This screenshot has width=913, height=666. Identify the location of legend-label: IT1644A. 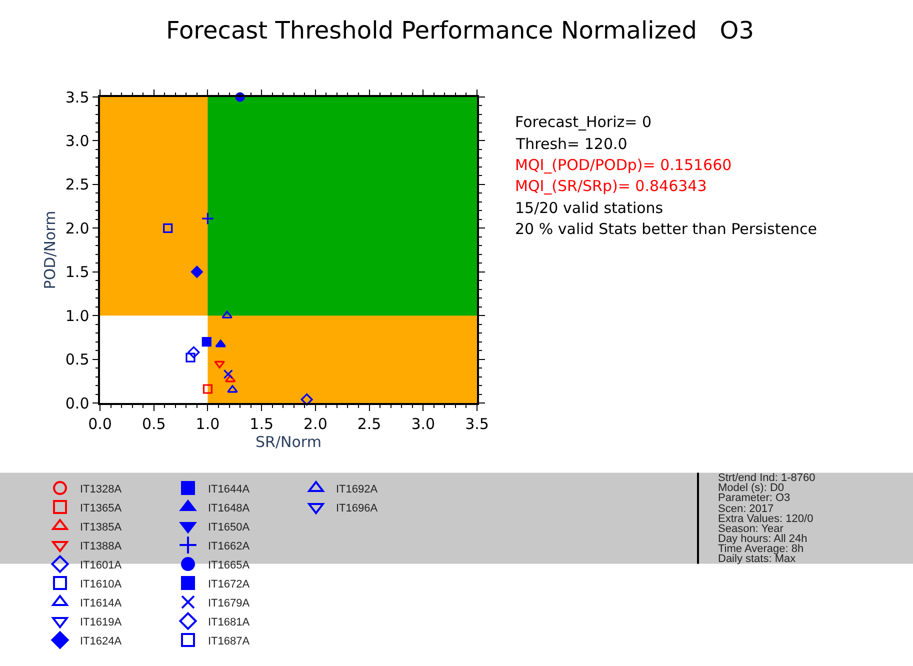
(229, 489).